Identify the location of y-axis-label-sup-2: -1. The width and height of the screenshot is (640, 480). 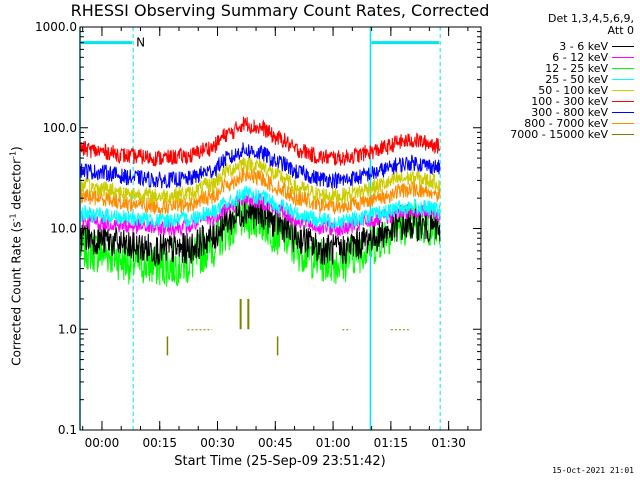
(13, 154).